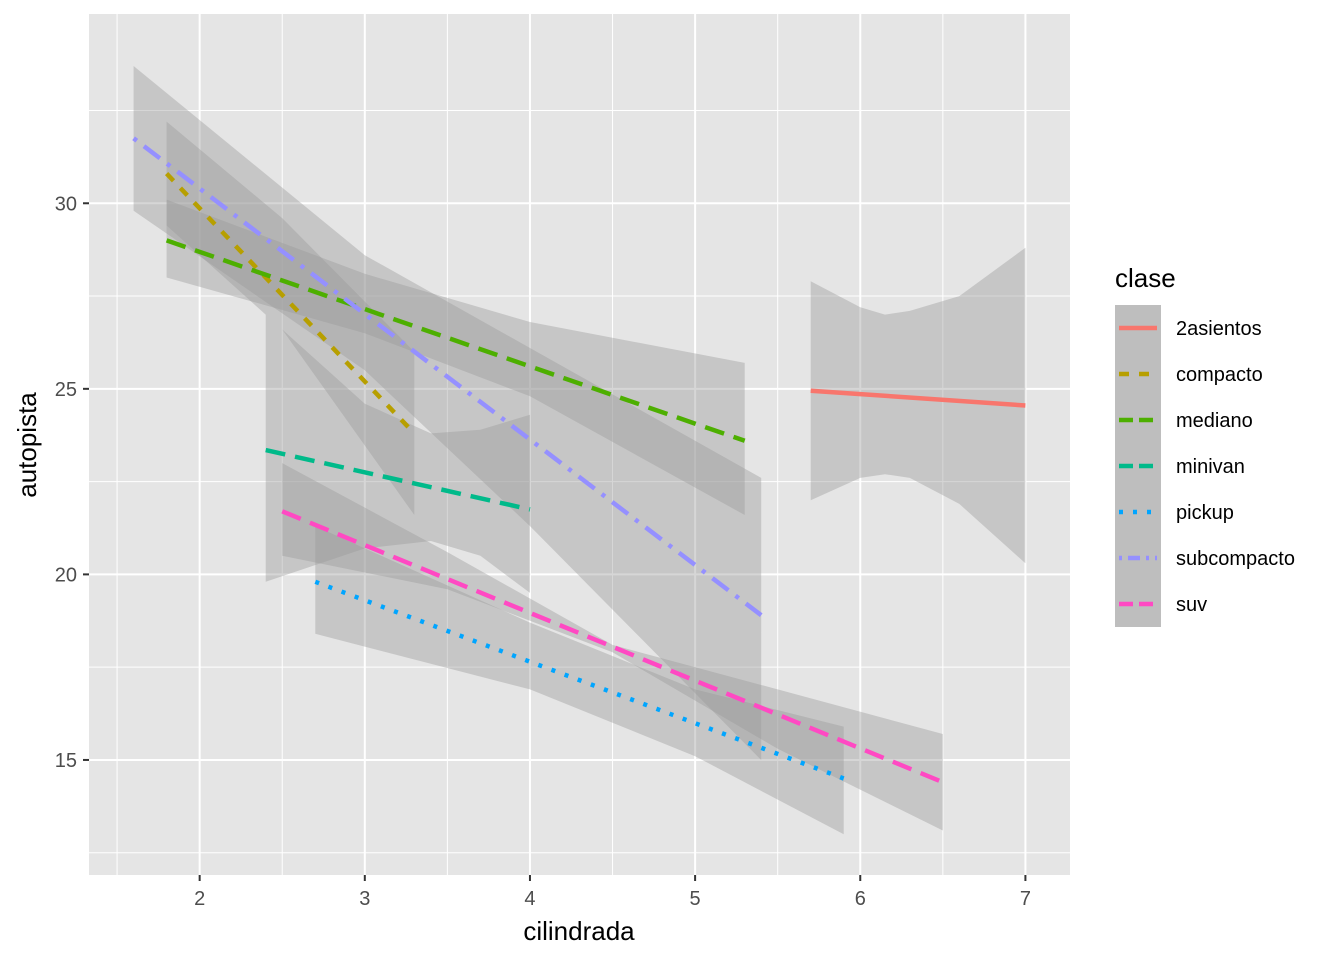 The height and width of the screenshot is (960, 1344). Describe the element at coordinates (199, 899) in the screenshot. I see `x-tick-label: 2` at that location.